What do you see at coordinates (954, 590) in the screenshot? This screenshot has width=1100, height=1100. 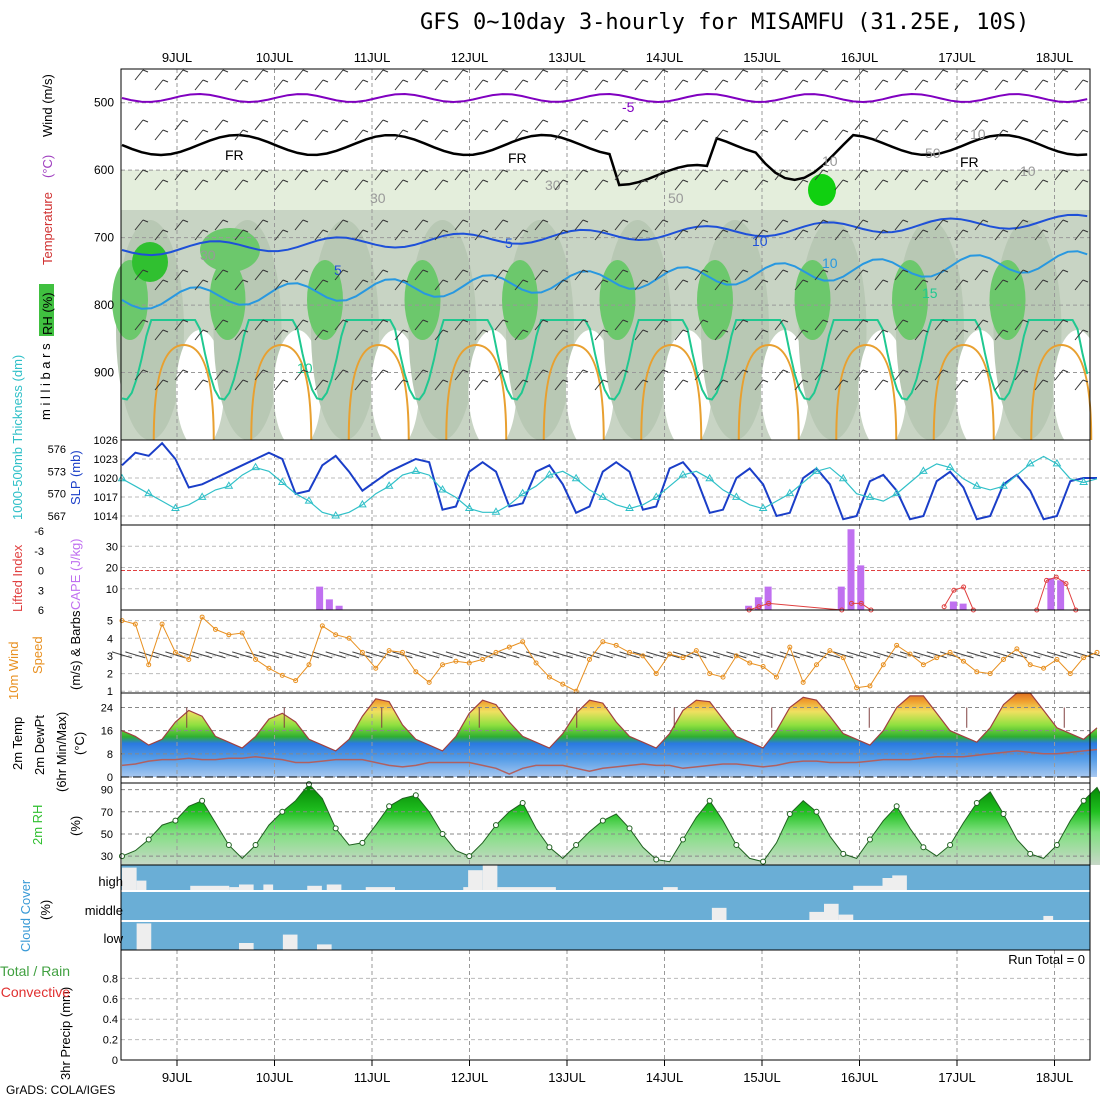 I see `lifted-index-marker` at bounding box center [954, 590].